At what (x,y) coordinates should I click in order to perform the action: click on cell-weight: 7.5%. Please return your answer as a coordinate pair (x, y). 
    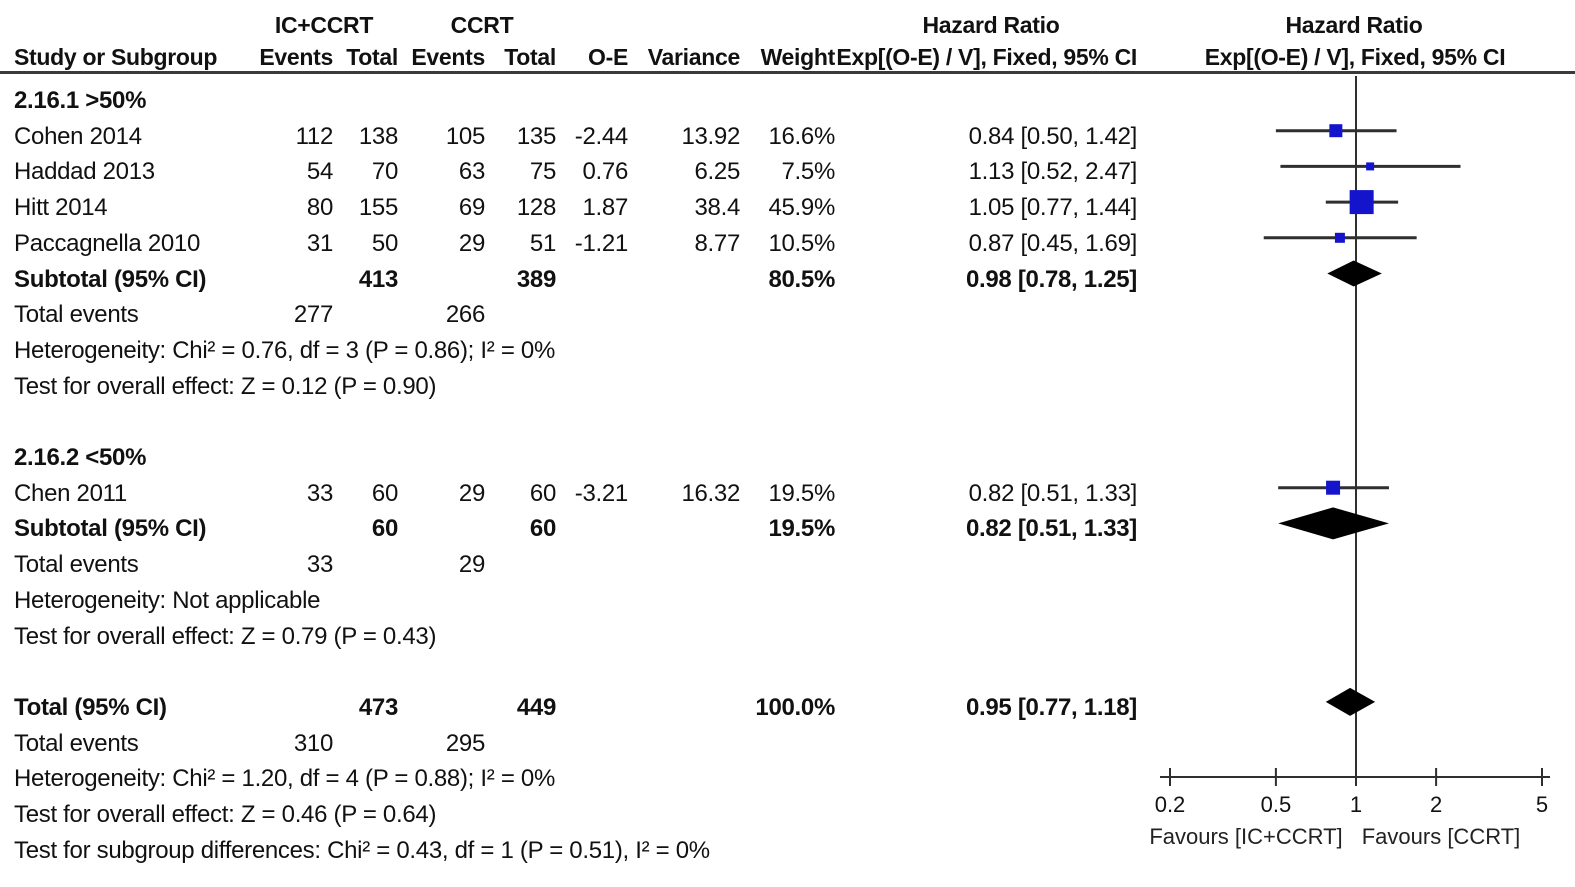
    Looking at the image, I should click on (808, 172).